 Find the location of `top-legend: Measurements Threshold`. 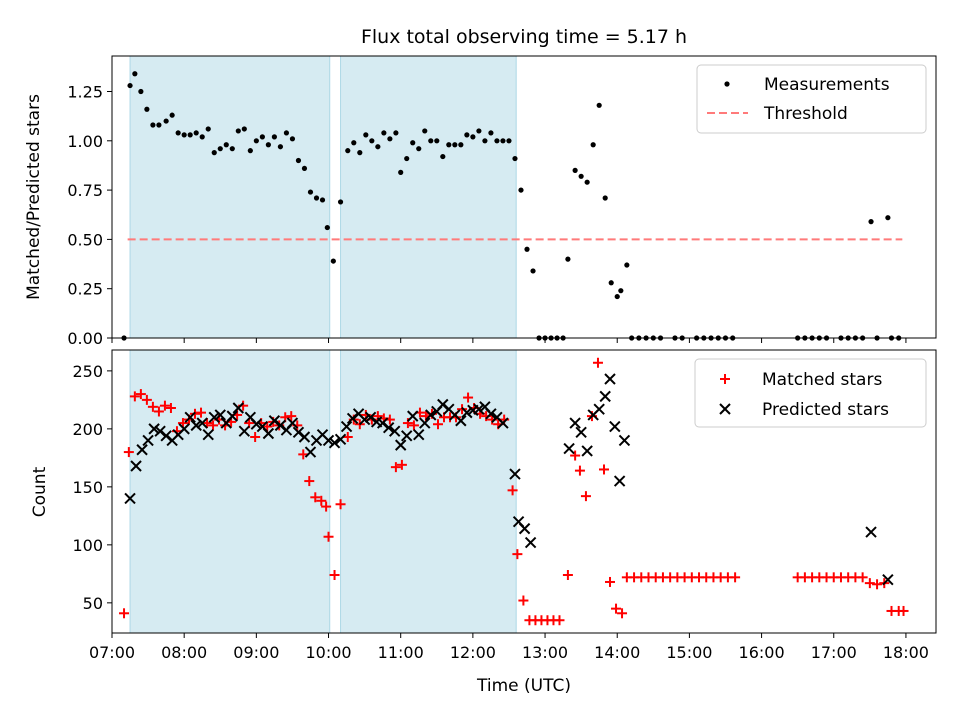

top-legend: Measurements Threshold is located at coordinates (811, 99).